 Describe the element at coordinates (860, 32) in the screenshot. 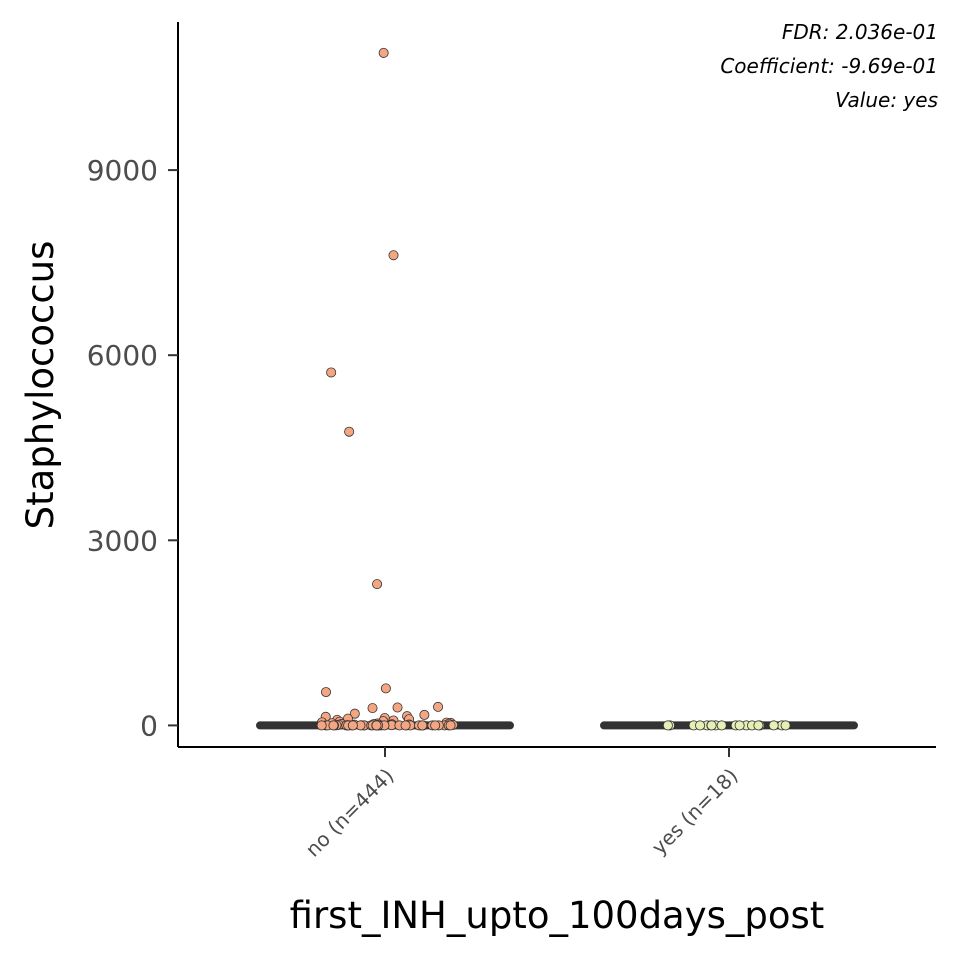

I see `fdr-annotation: FDR: 2.036e-01` at that location.